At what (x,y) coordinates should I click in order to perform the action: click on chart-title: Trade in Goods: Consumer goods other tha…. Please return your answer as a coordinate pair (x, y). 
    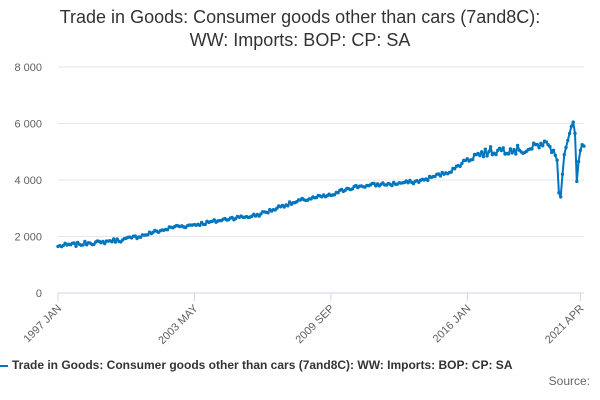
    Looking at the image, I should click on (300, 29).